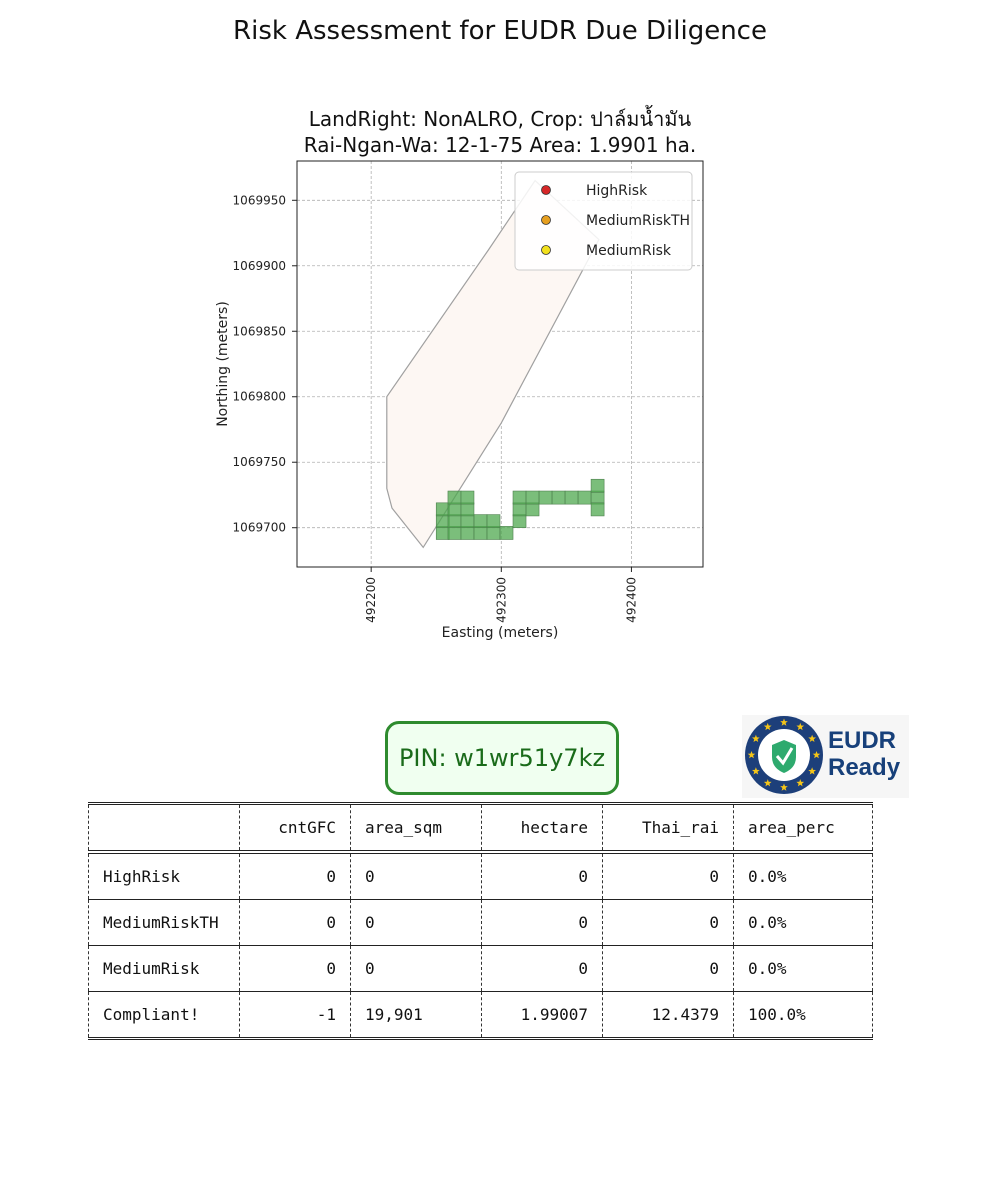 Image resolution: width=1000 pixels, height=1200 pixels. Describe the element at coordinates (259, 331) in the screenshot. I see `y-tick-label: 1069850` at that location.